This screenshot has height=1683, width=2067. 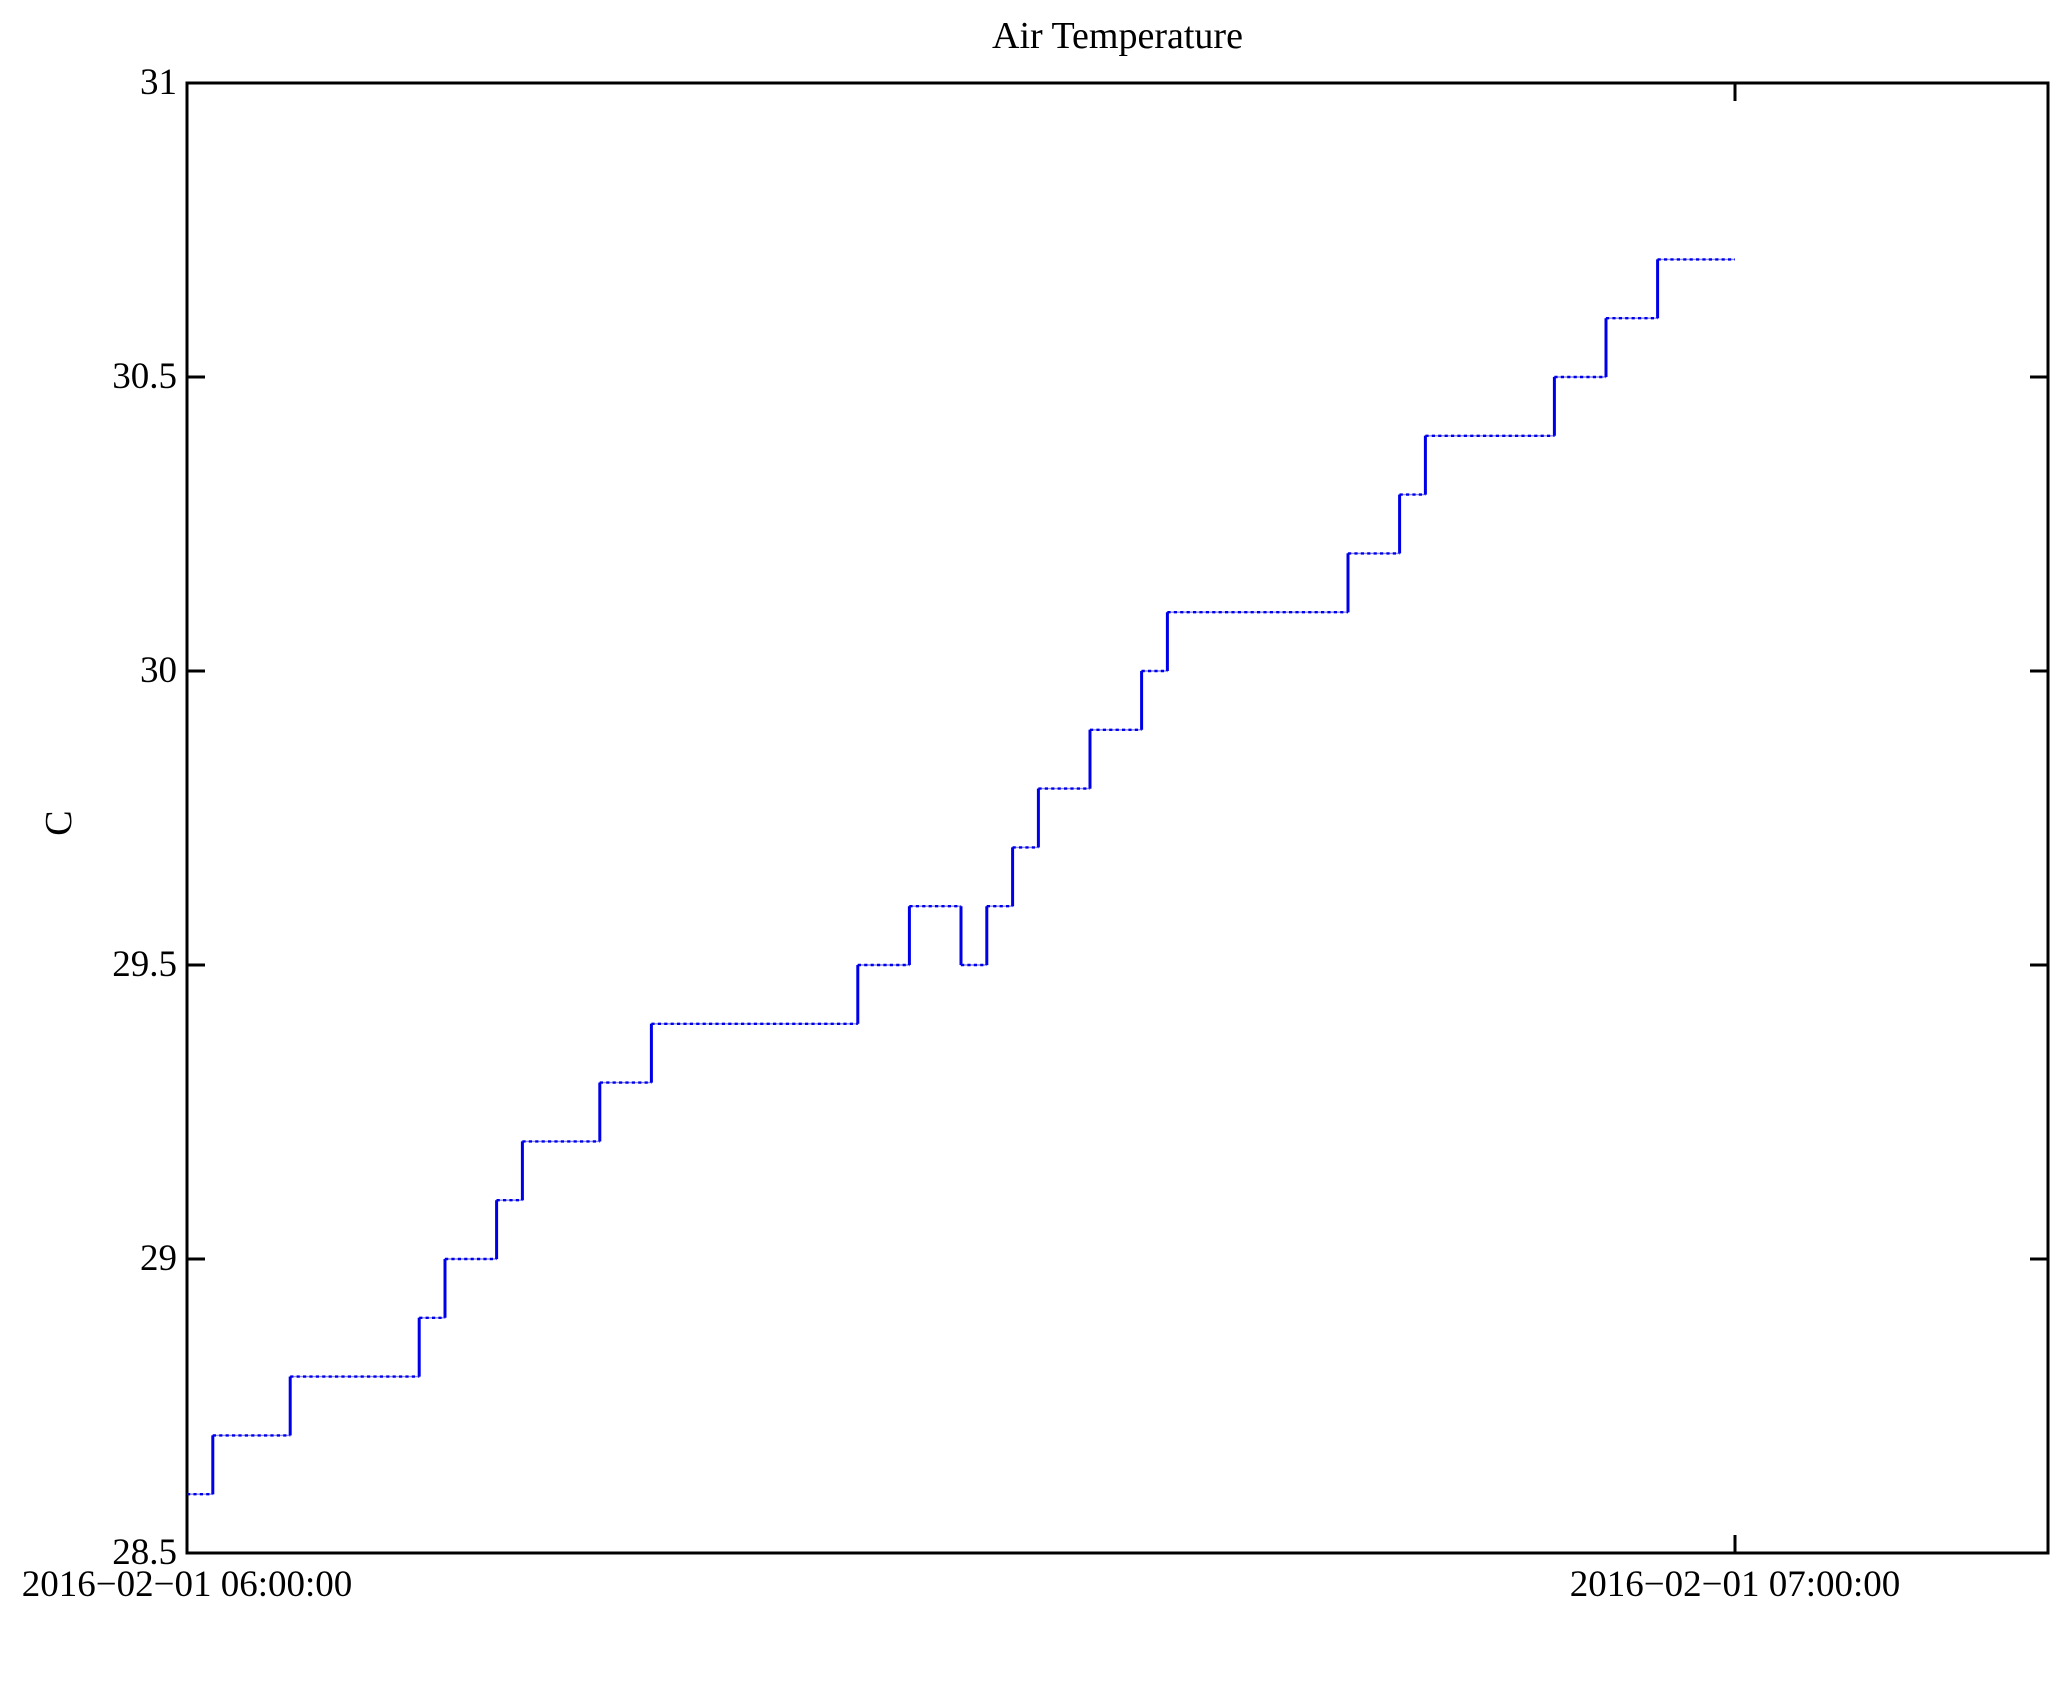 What do you see at coordinates (158, 82) in the screenshot?
I see `y-tick-label: 31` at bounding box center [158, 82].